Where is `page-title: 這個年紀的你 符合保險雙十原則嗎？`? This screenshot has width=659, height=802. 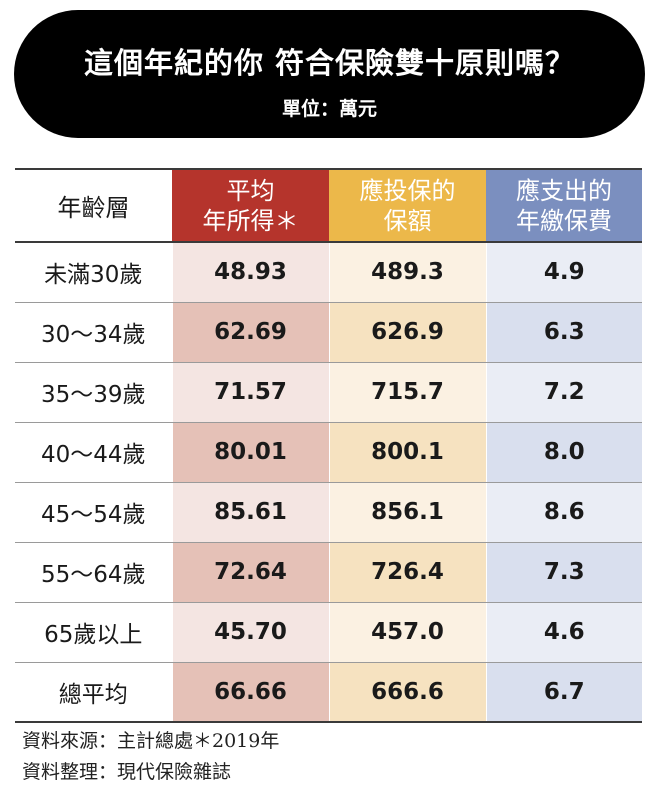
page-title: 這個年紀的你 符合保險雙十原則嗎？ is located at coordinates (329, 63).